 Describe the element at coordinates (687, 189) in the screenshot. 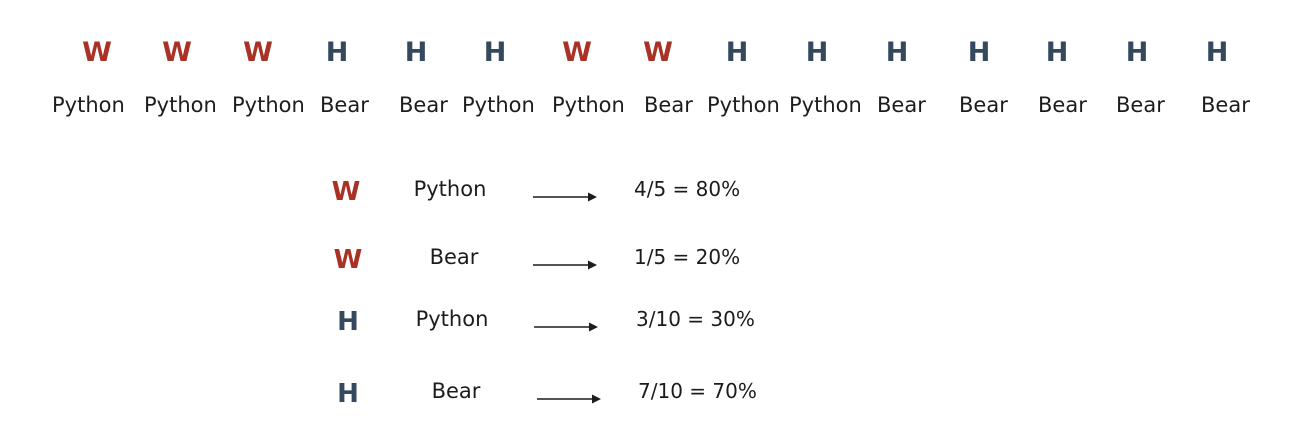

I see `row-result: 4/5 = 80%` at that location.